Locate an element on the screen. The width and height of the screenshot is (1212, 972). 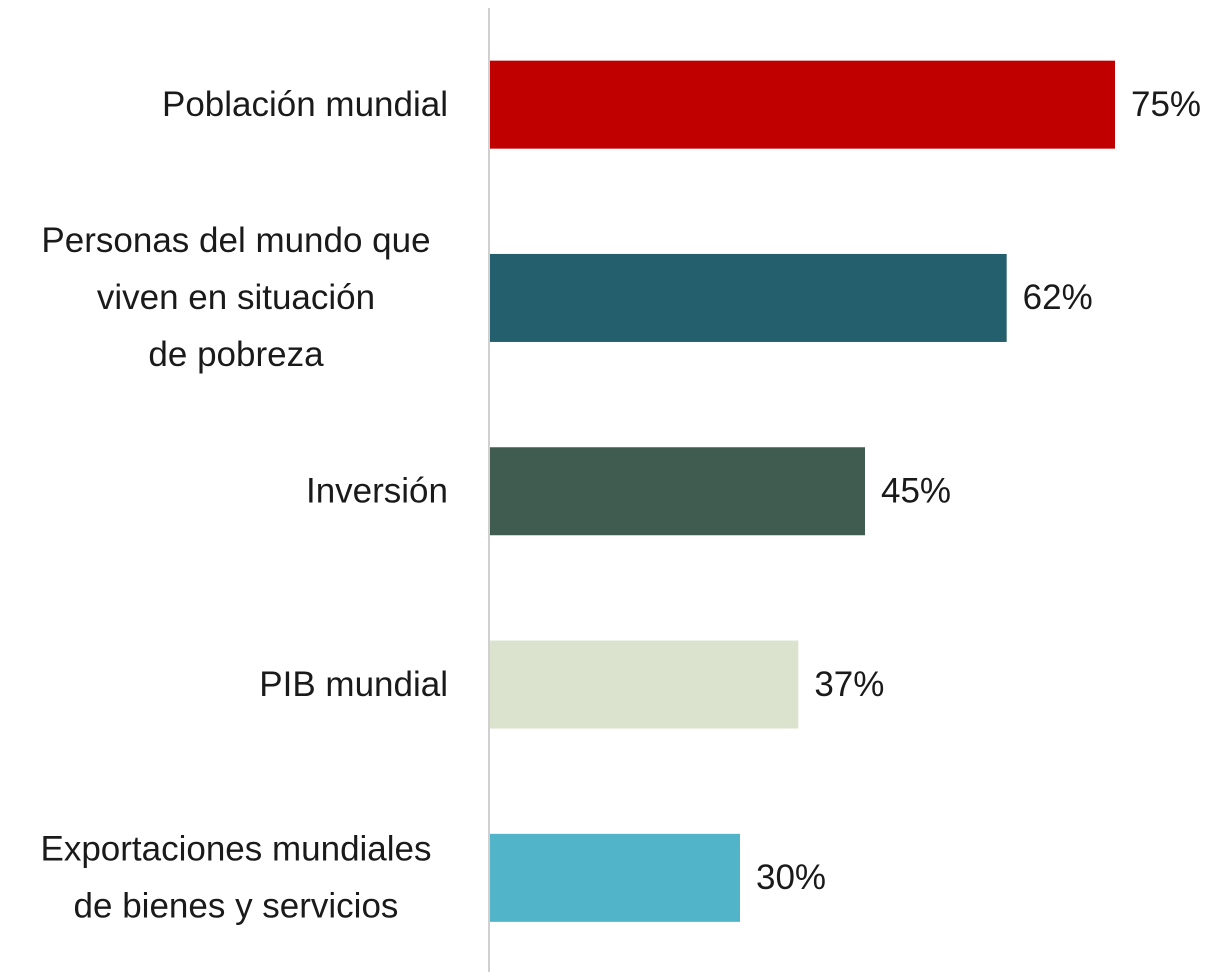
category-label: de pobreza is located at coordinates (236, 354).